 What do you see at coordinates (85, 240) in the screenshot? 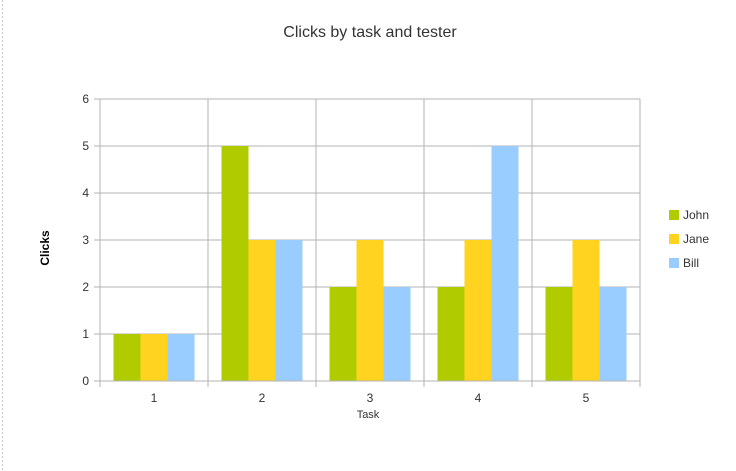
I see `y-tick-label: 3` at bounding box center [85, 240].